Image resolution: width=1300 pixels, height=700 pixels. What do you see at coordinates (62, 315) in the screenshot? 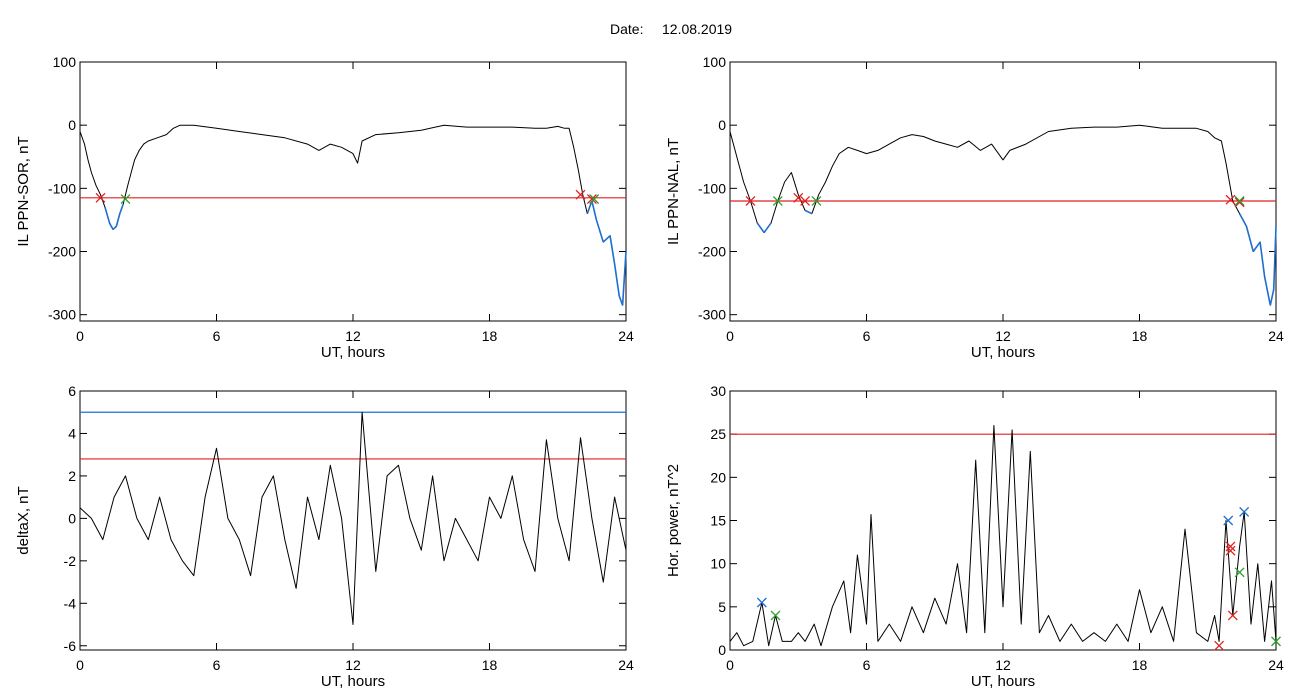
I see `chart1-ytick-label: -300` at bounding box center [62, 315].